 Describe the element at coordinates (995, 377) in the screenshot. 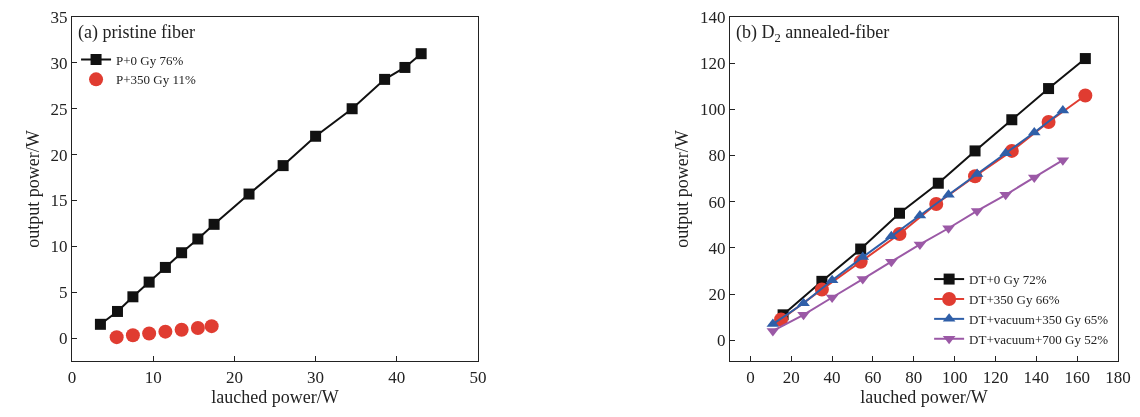

I see `x-tick-label: 120` at that location.